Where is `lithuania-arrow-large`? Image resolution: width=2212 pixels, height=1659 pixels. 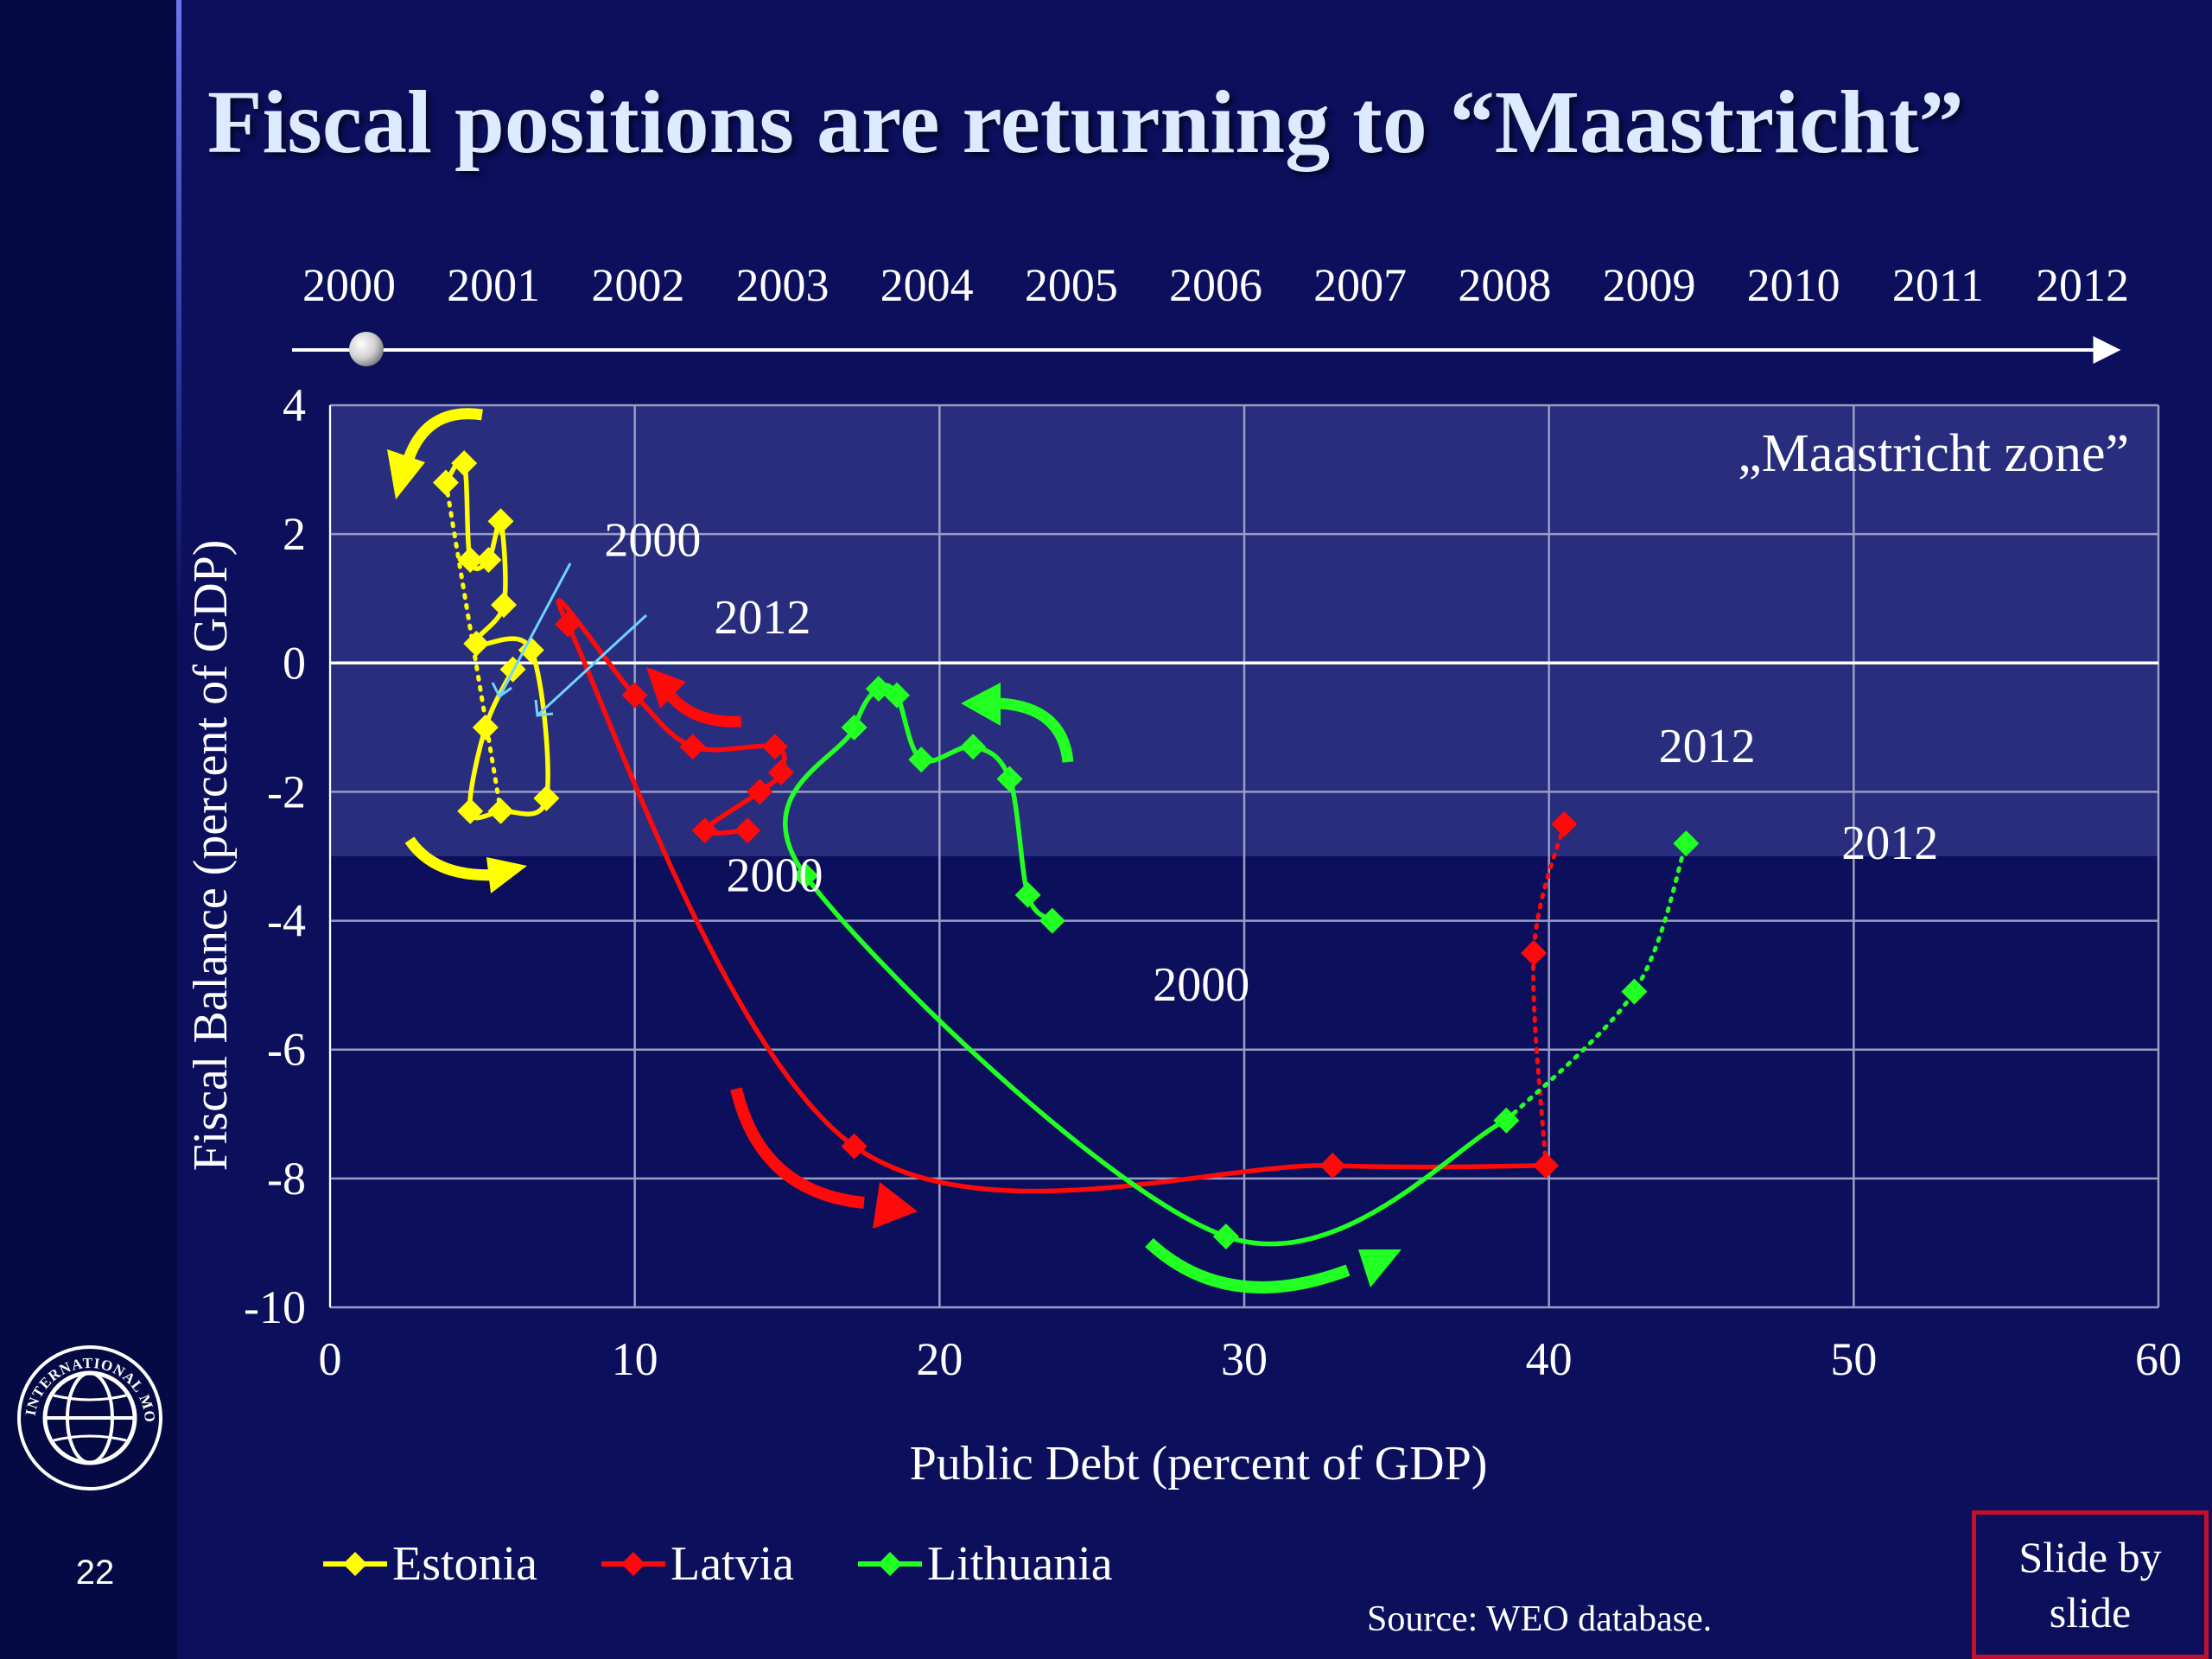
lithuania-arrow-large is located at coordinates (1273, 1265).